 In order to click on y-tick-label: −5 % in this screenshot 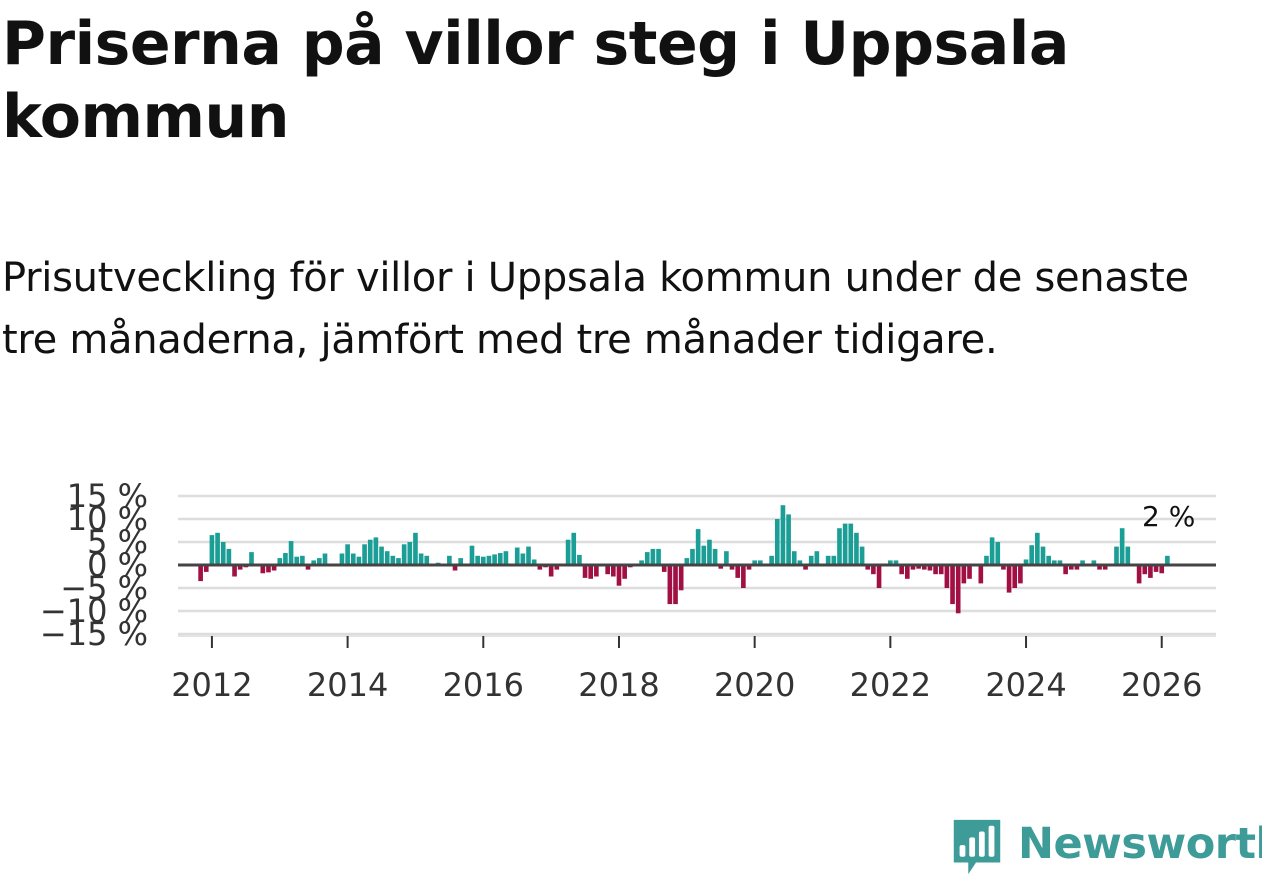, I will do `click(104, 588)`.